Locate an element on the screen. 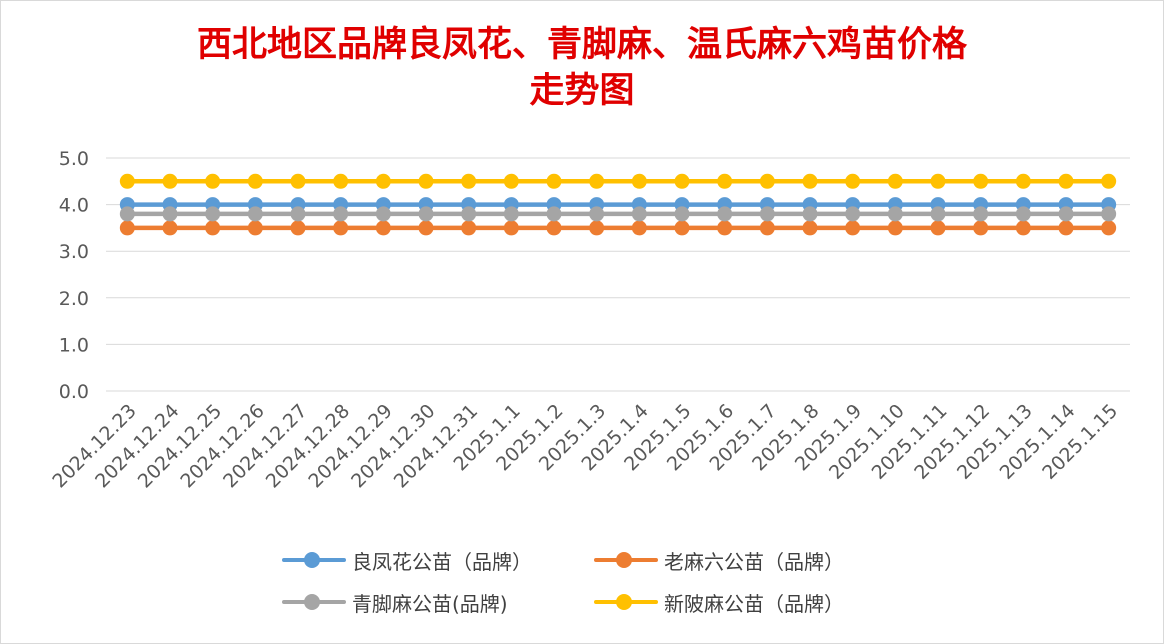 The height and width of the screenshot is (644, 1164). legend-label: 新陂麻公苗（品牌） is located at coordinates (754, 603).